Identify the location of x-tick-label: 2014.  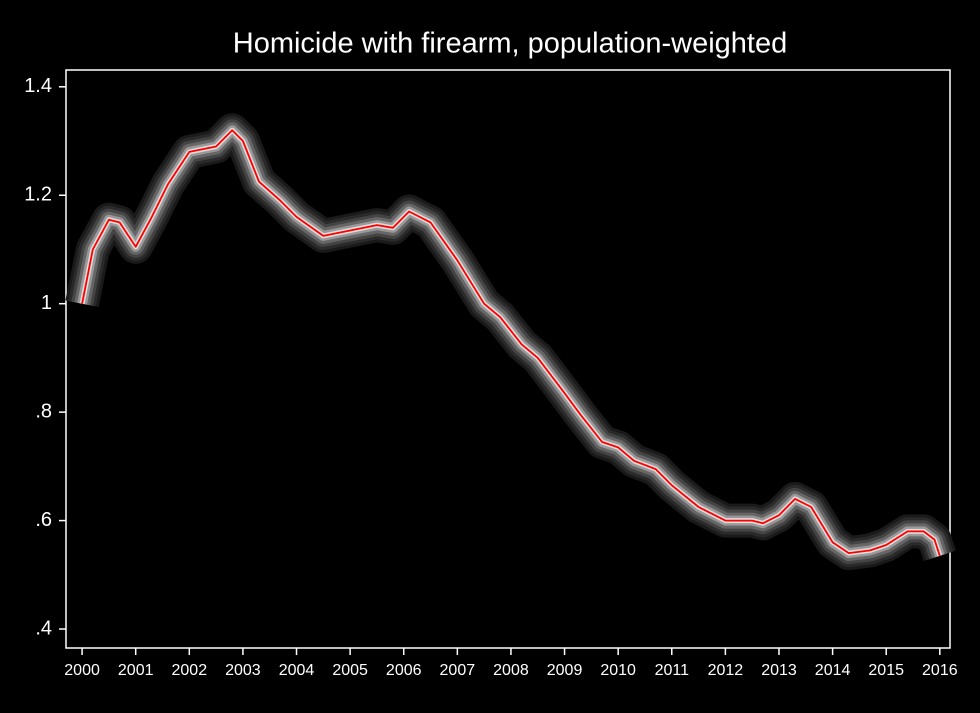
(833, 670).